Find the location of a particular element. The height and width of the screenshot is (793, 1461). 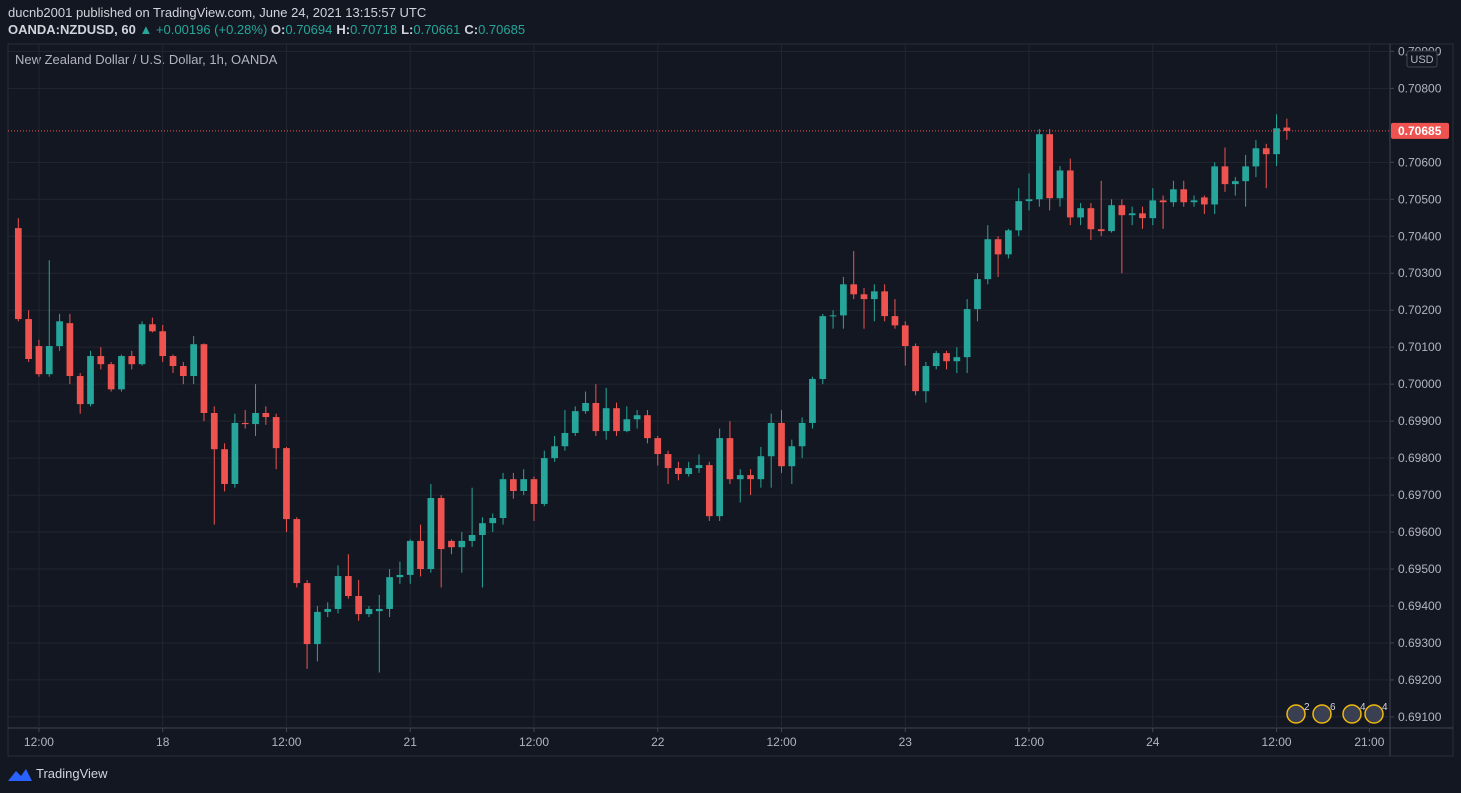

y-tick-label: 0.70300 is located at coordinates (1420, 273).